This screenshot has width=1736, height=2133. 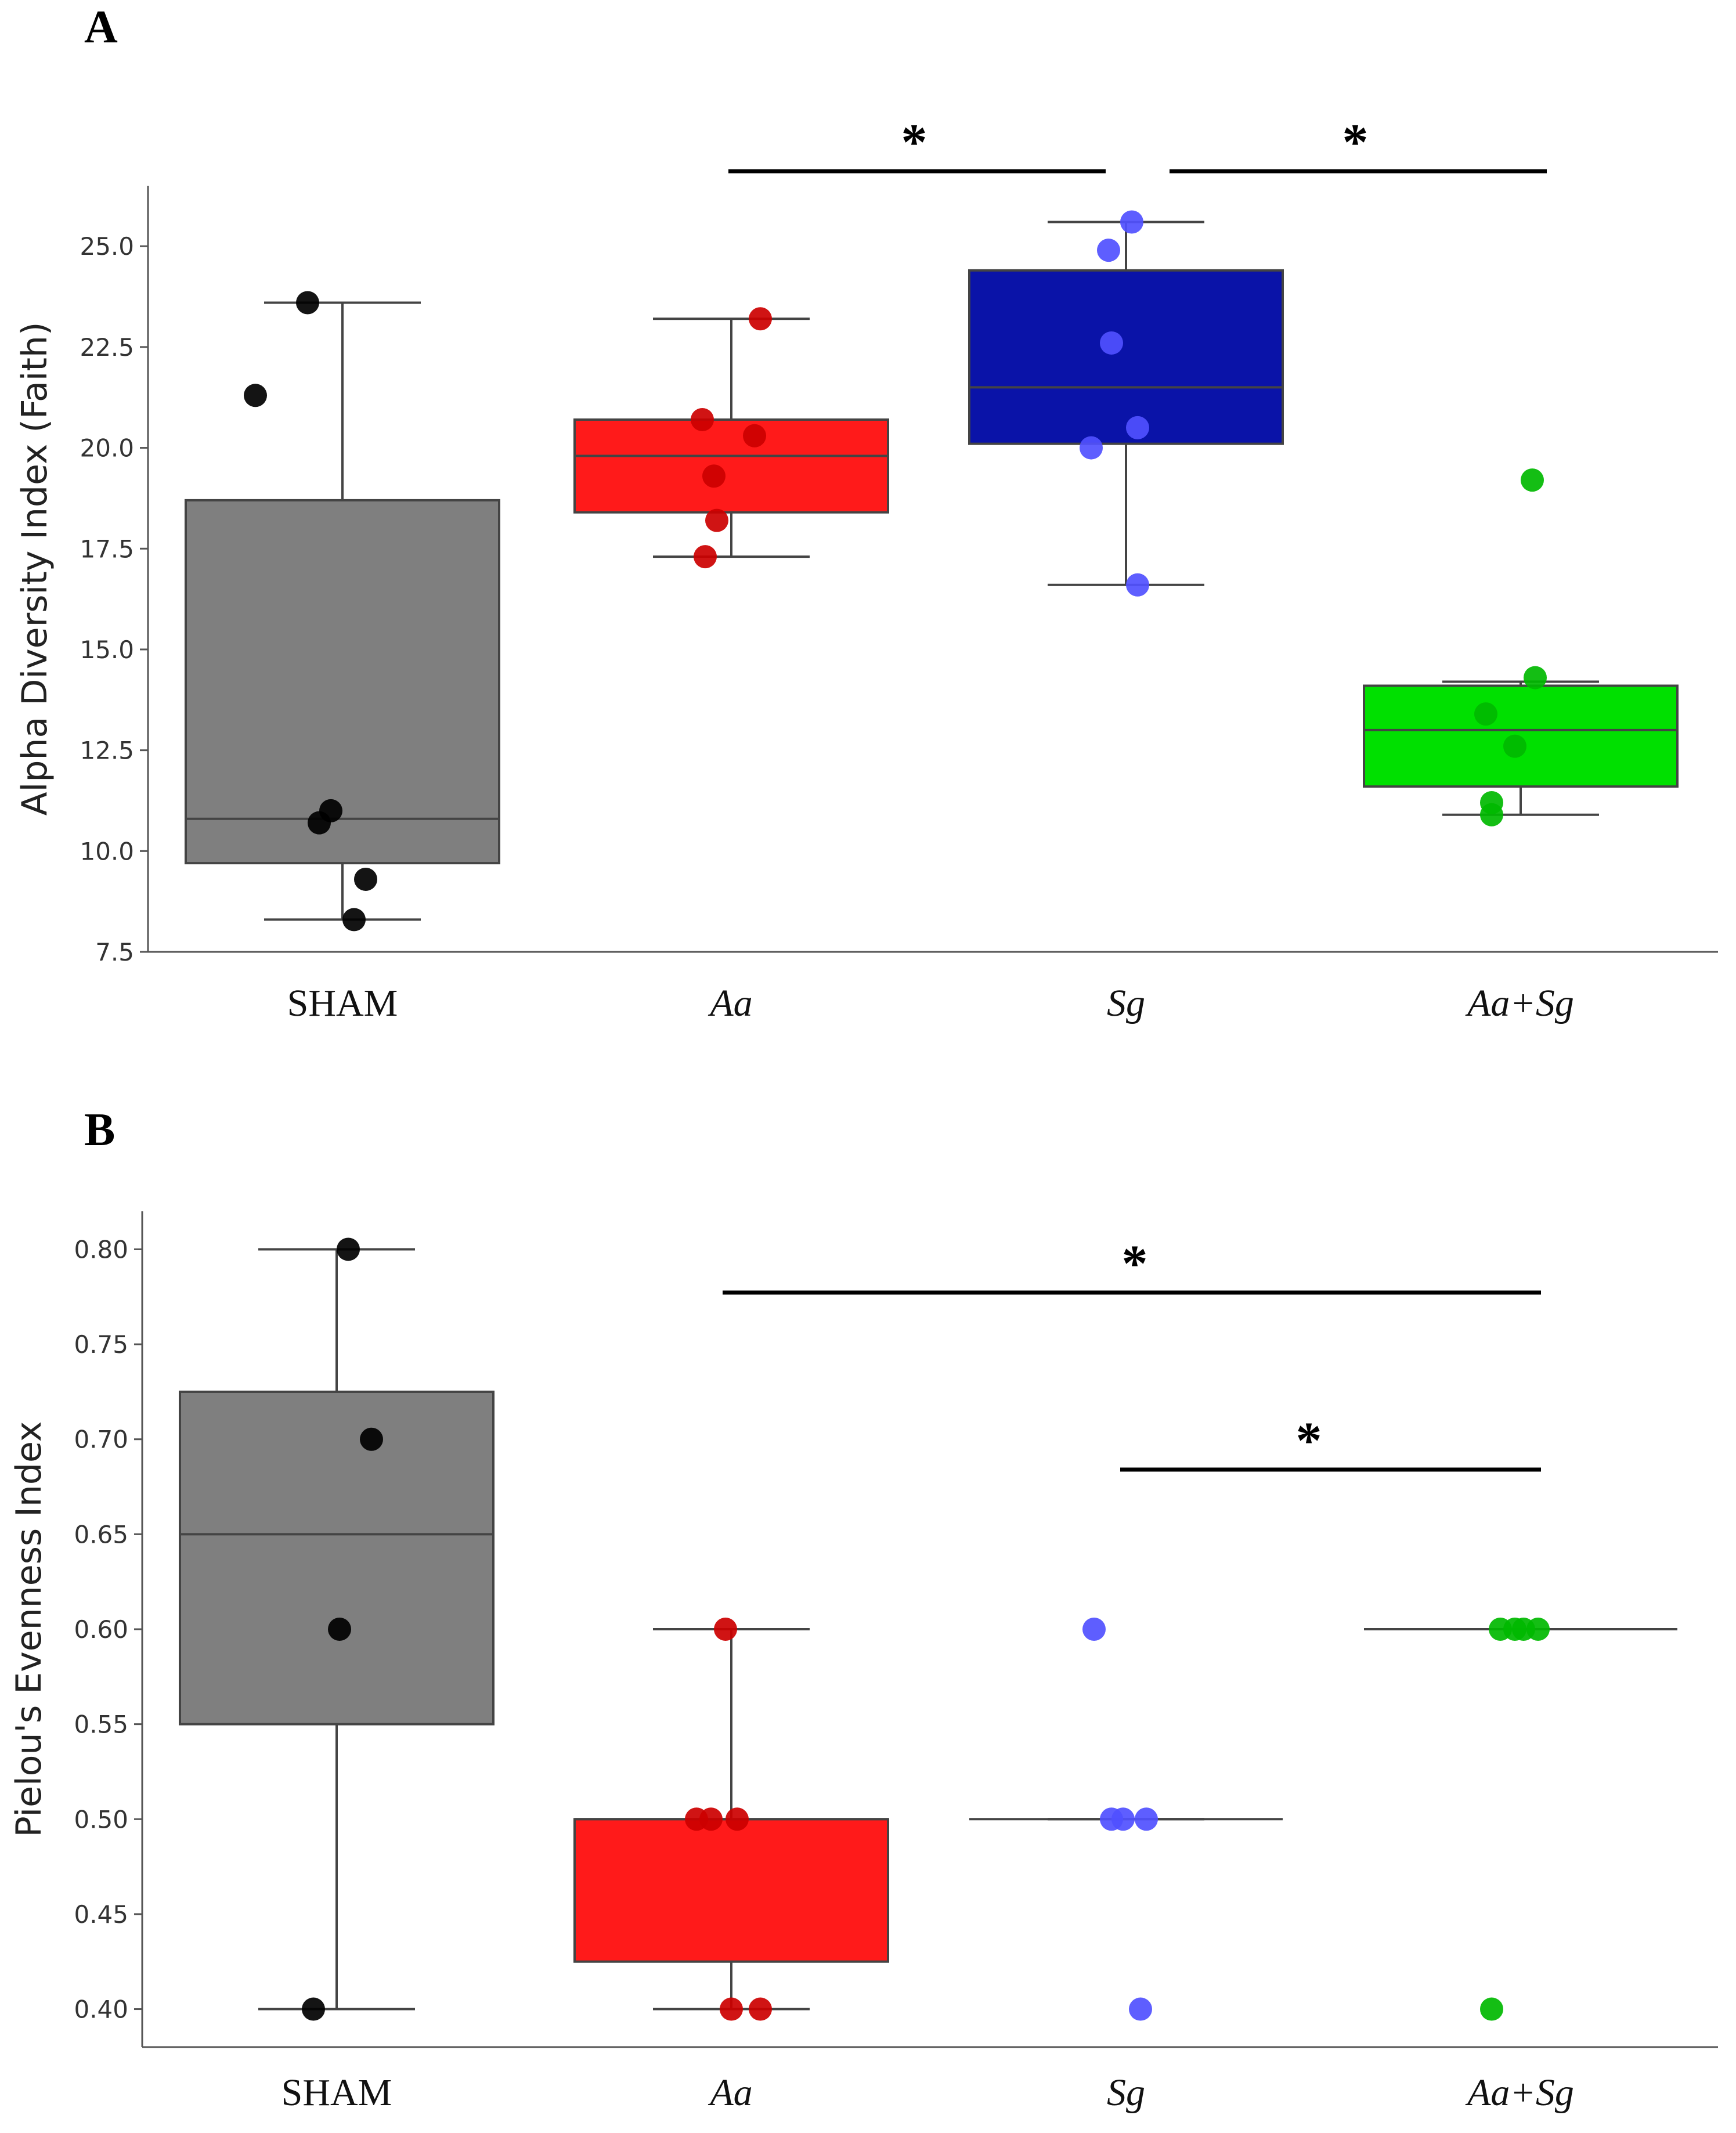 What do you see at coordinates (101, 1724) in the screenshot?
I see `y-tick-label: 0.55` at bounding box center [101, 1724].